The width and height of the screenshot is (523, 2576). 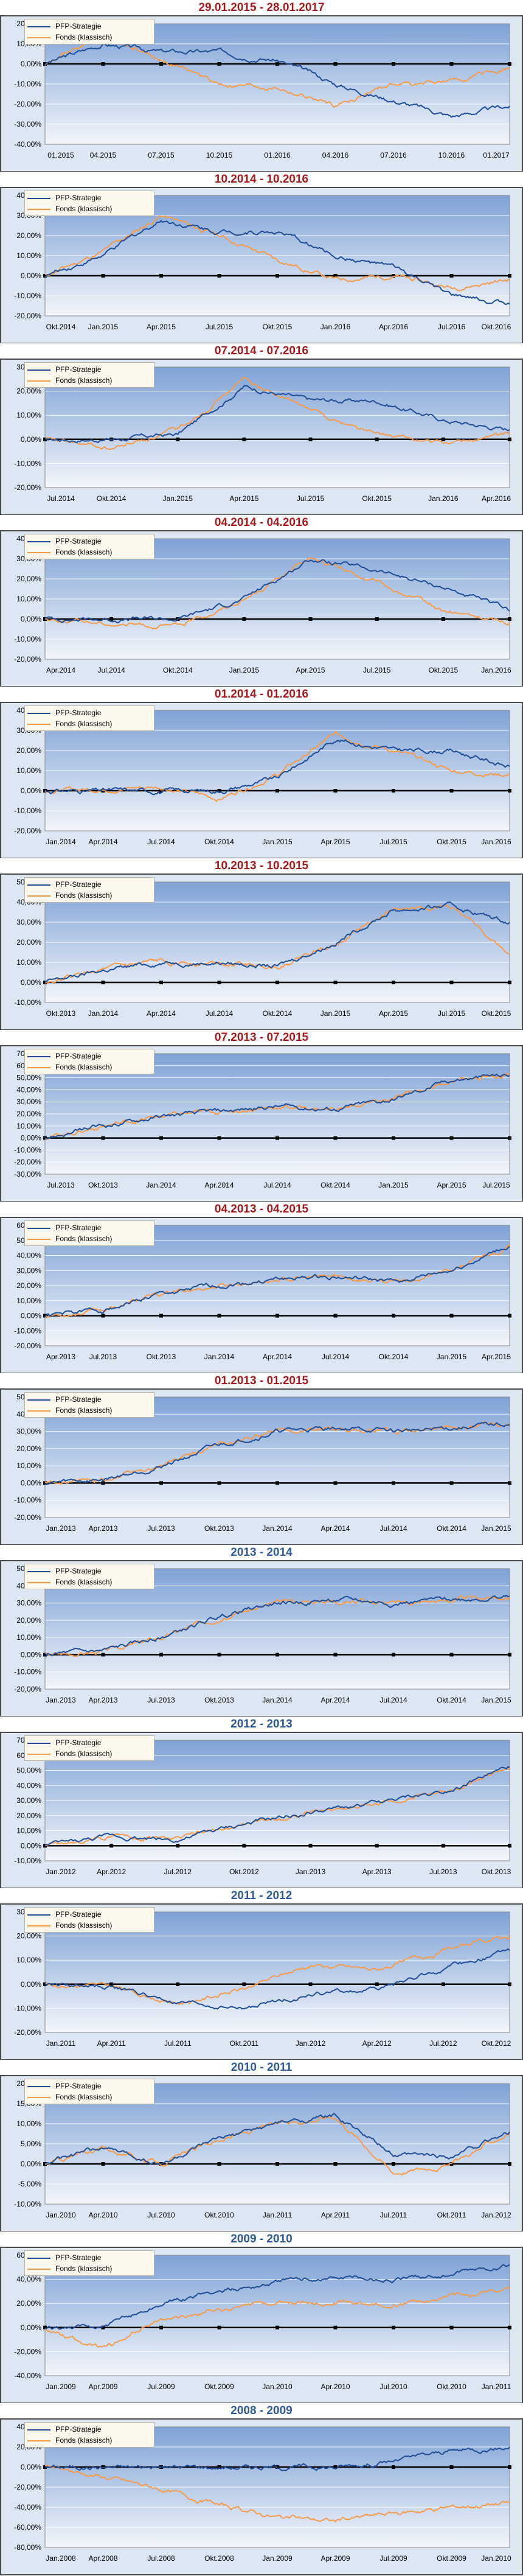 What do you see at coordinates (496, 670) in the screenshot?
I see `x-tick-label: Jan.2016` at bounding box center [496, 670].